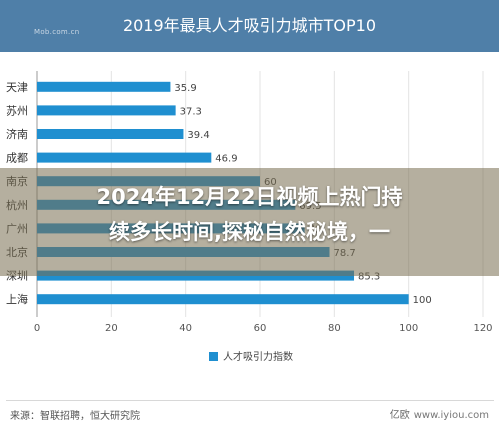 This screenshot has height=430, width=499. Describe the element at coordinates (258, 356) in the screenshot. I see `legend-label: 人才吸引力指数` at that location.